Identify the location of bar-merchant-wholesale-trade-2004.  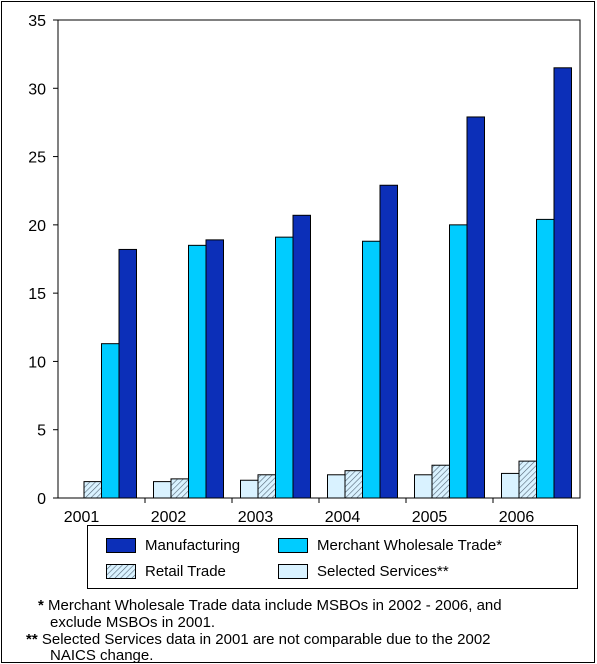
(371, 369).